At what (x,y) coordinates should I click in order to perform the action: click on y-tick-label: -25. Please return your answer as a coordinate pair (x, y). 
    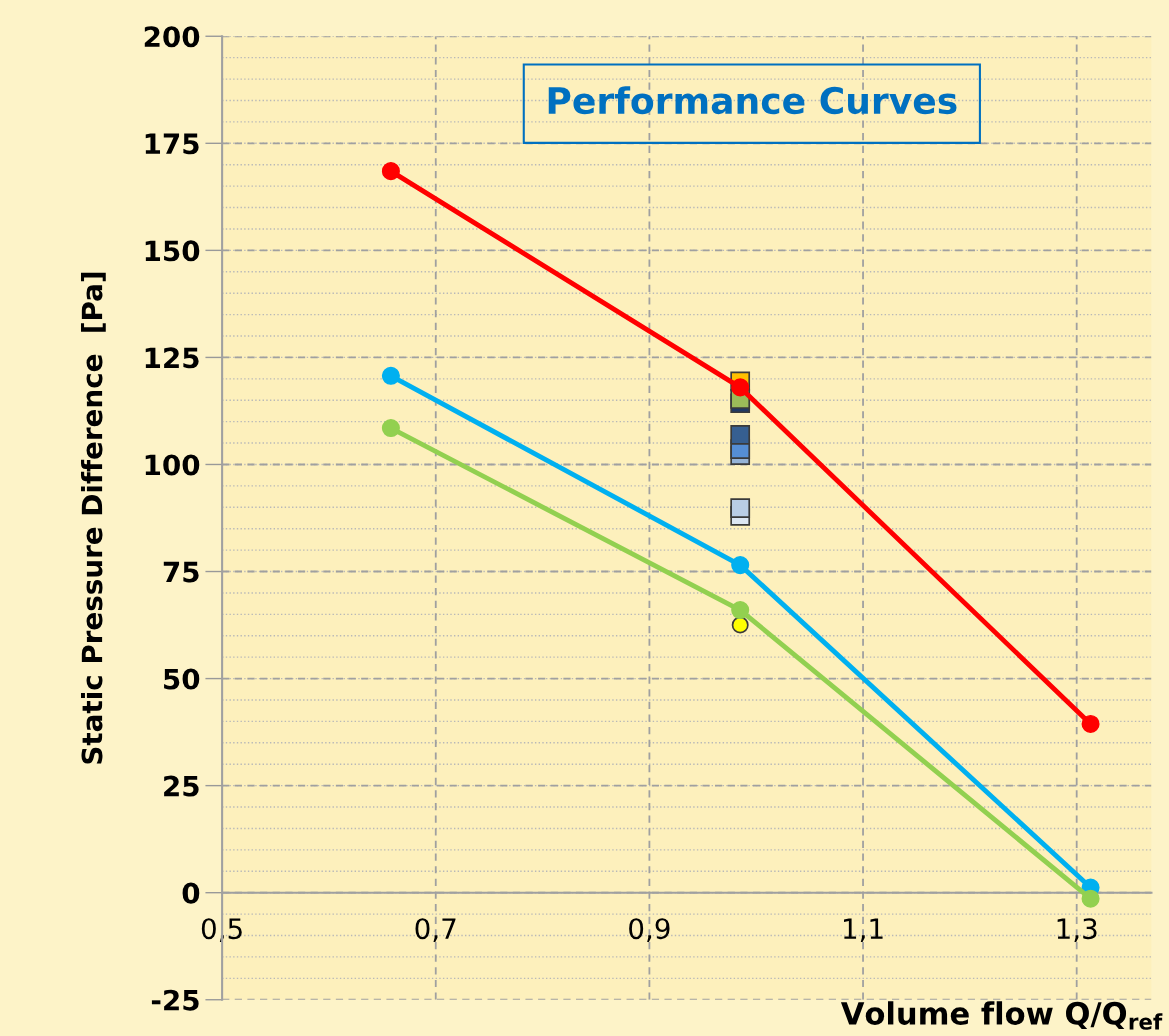
    Looking at the image, I should click on (175, 1000).